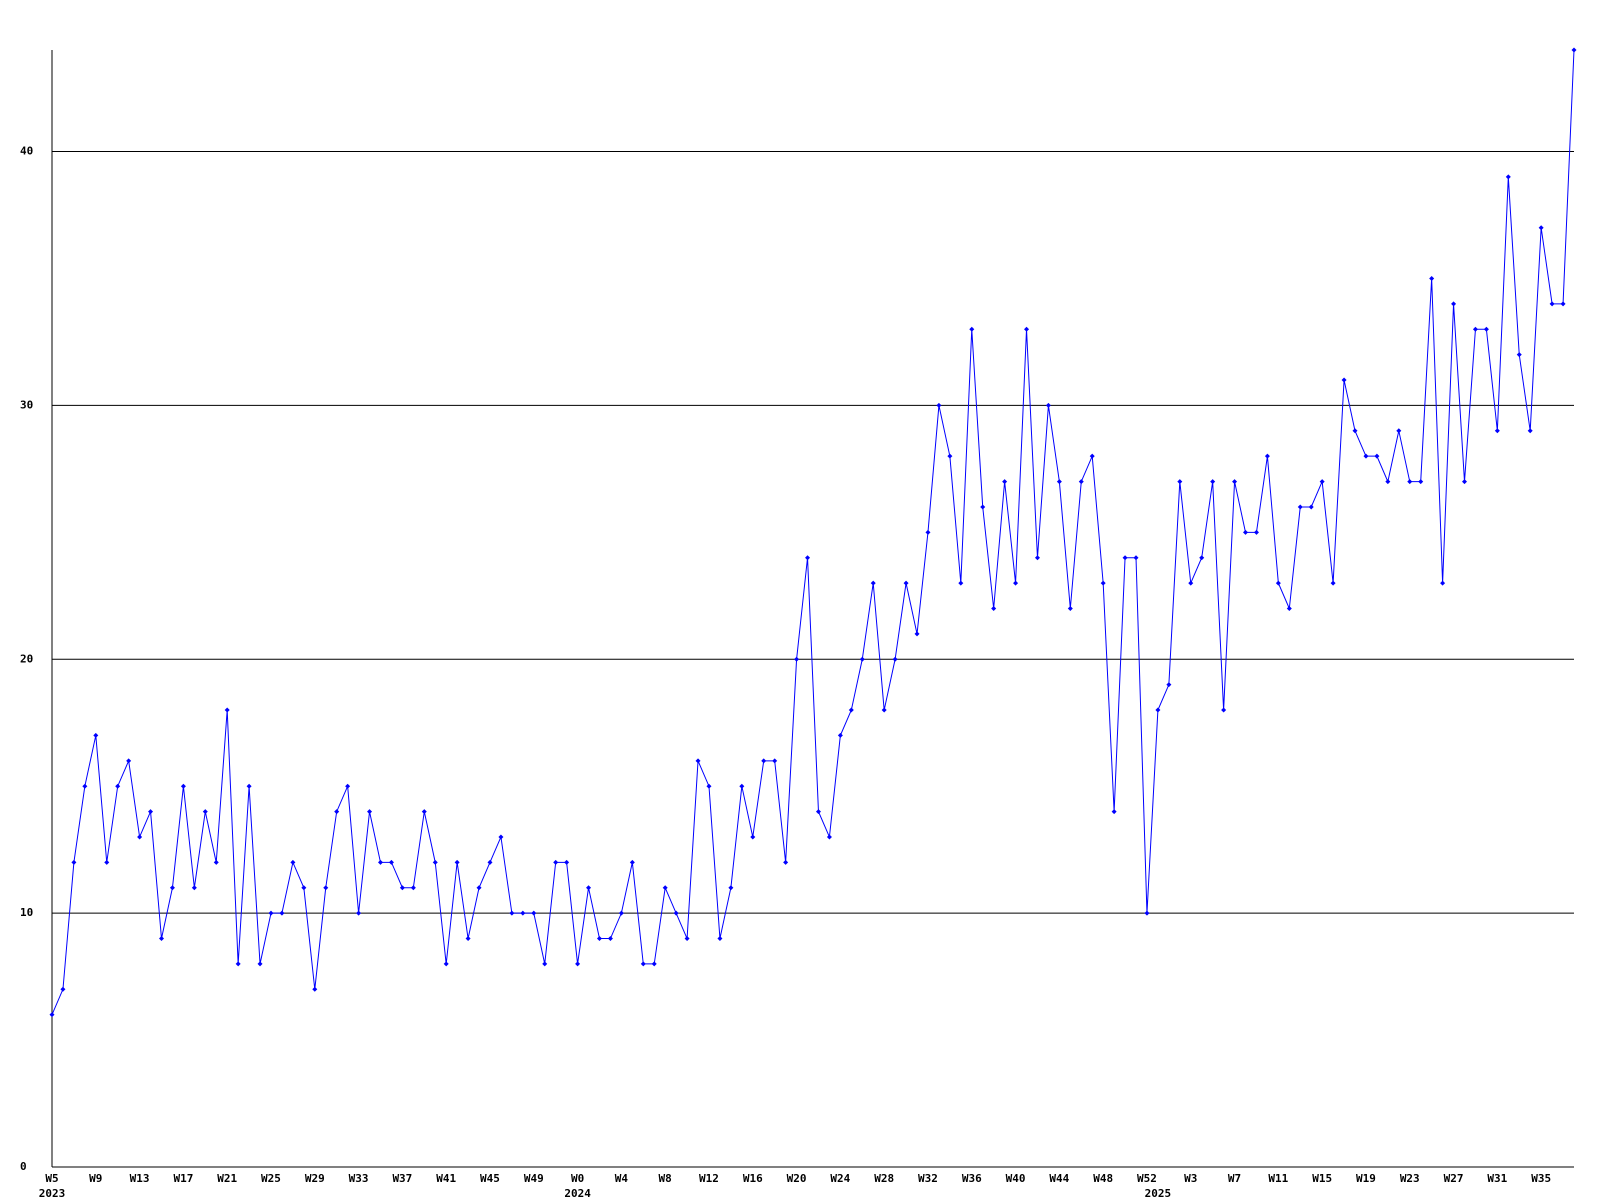 The width and height of the screenshot is (1600, 1200). I want to click on x-tick-label: W17, so click(183, 1178).